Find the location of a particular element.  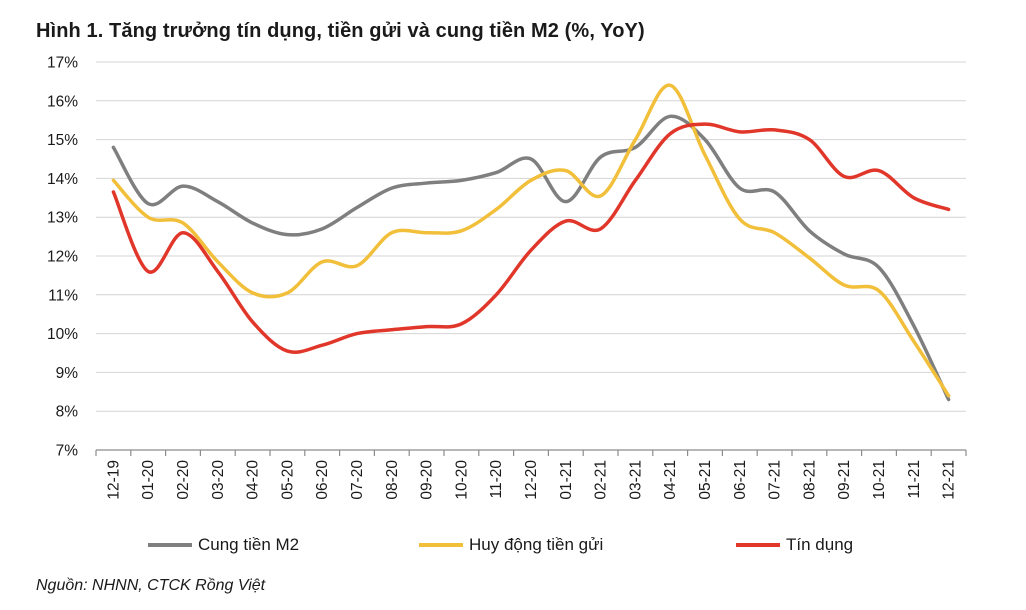

legend-item-deposits: Huy động tiền gửi is located at coordinates (511, 545).